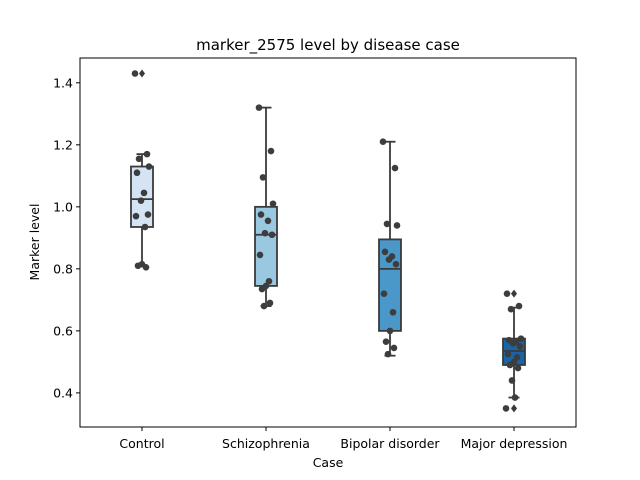 This screenshot has width=640, height=480. I want to click on y-tick-label: 1.0, so click(63, 206).